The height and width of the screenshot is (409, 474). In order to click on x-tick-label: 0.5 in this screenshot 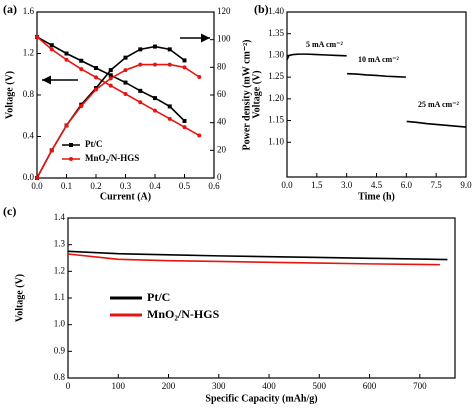, I will do `click(185, 186)`.